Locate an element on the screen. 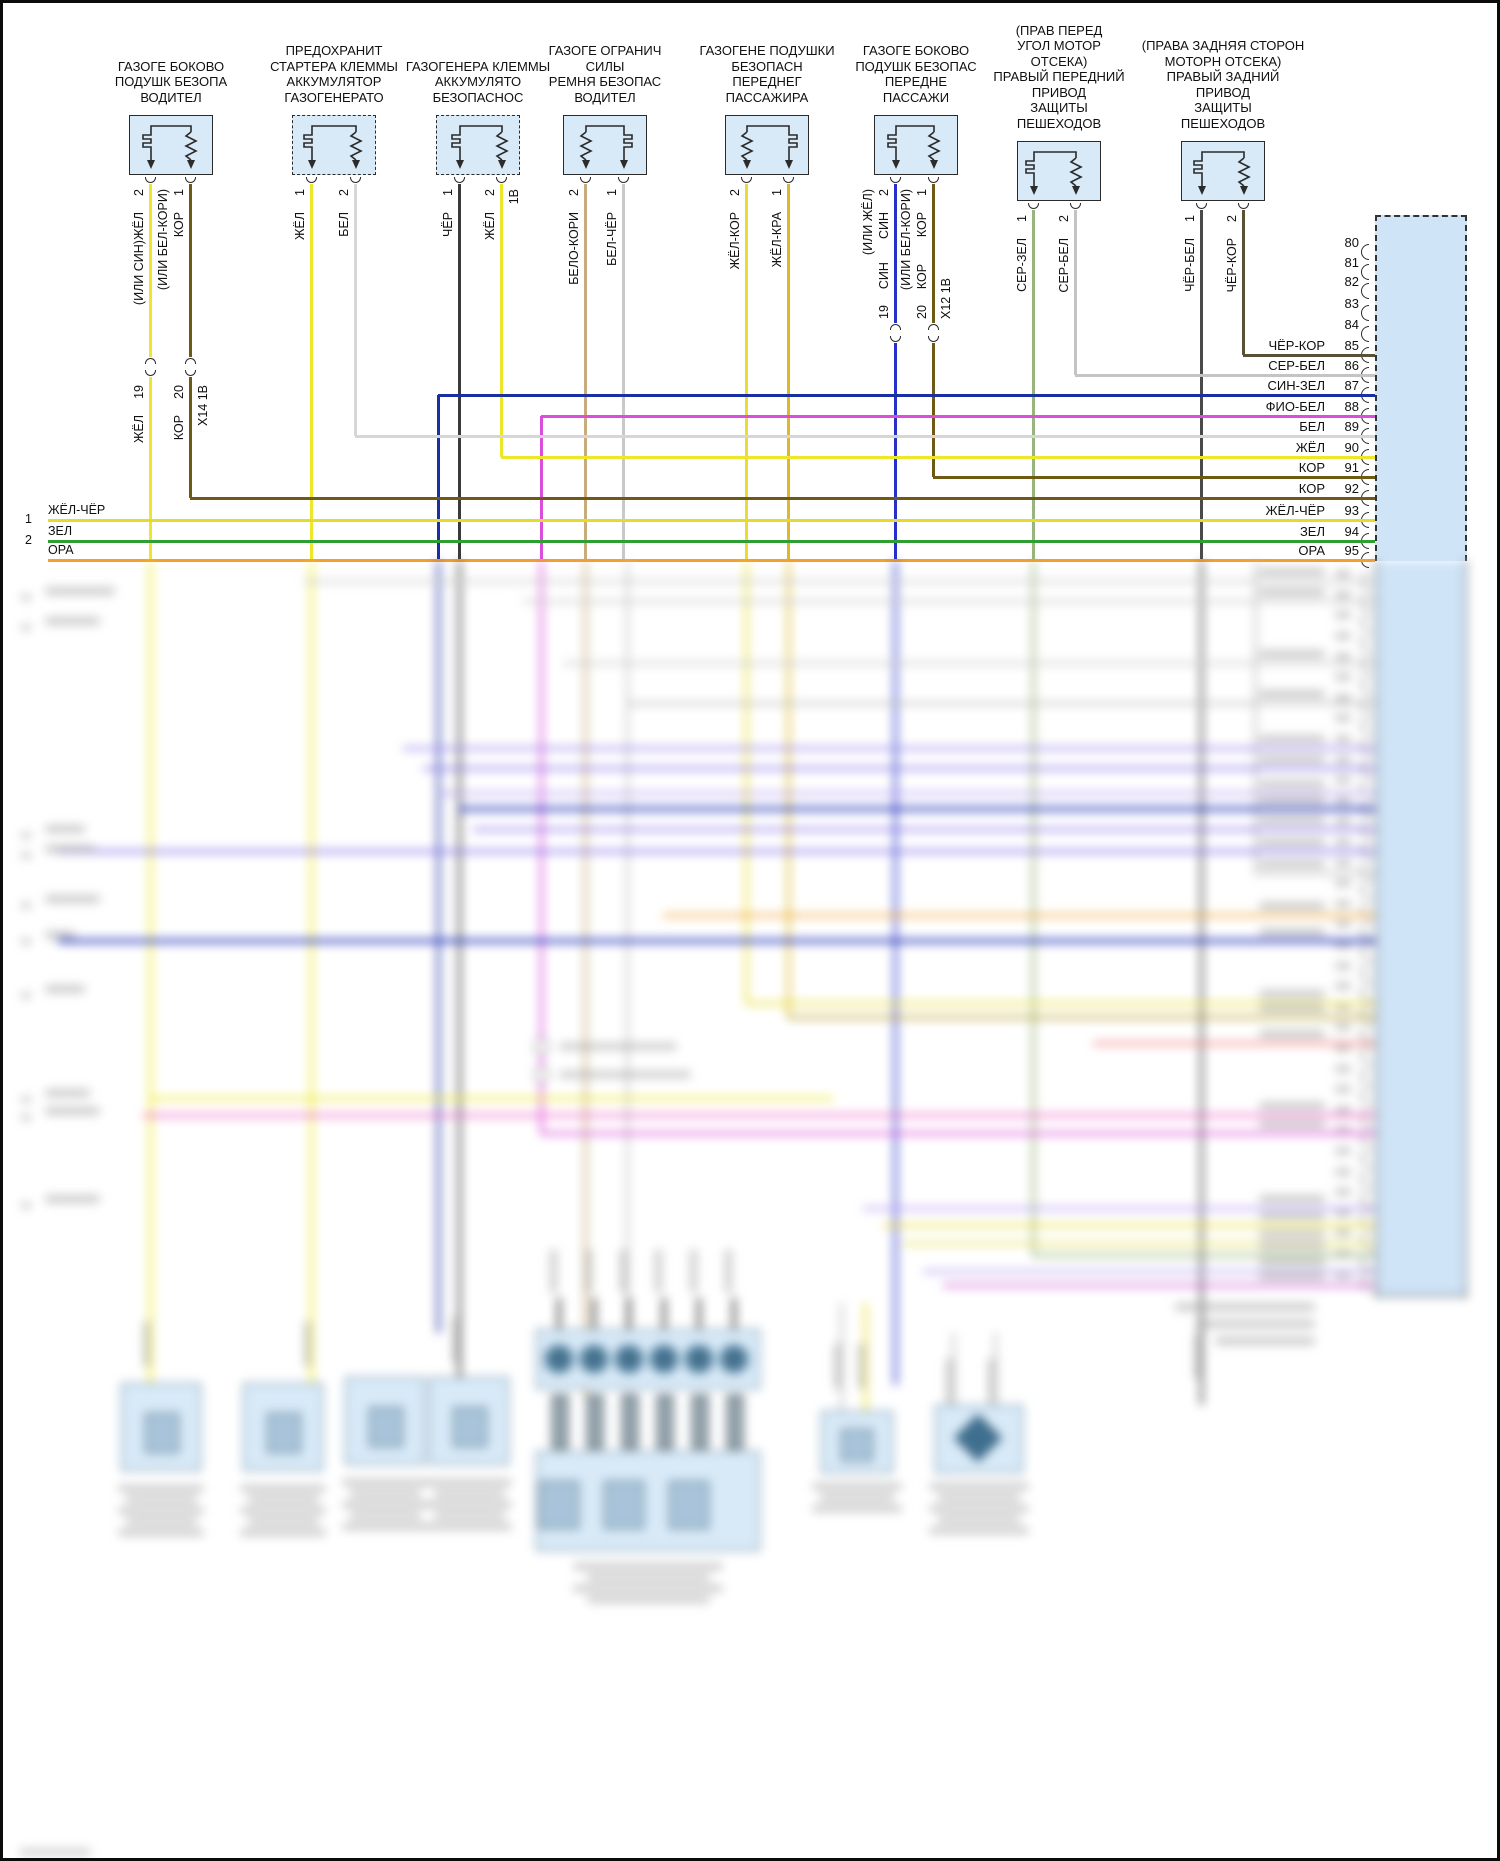 Image resolution: width=1500 pixels, height=1861 pixels. connector-pin-number: 89 is located at coordinates (1351, 426).